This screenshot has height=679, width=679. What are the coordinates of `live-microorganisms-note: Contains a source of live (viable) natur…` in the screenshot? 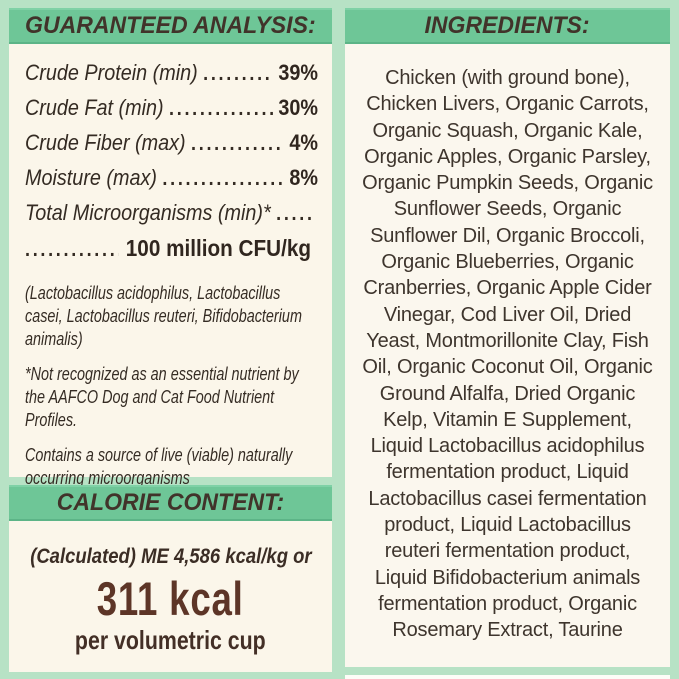 It's located at (159, 466).